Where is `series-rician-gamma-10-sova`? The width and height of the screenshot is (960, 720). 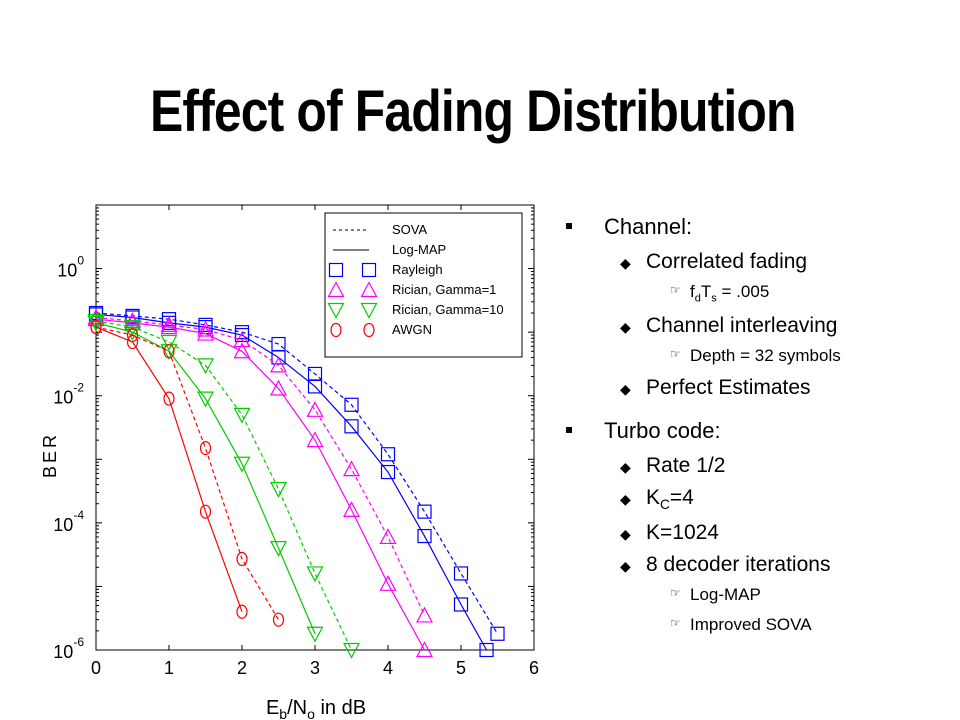 series-rician-gamma-10-sova is located at coordinates (224, 486).